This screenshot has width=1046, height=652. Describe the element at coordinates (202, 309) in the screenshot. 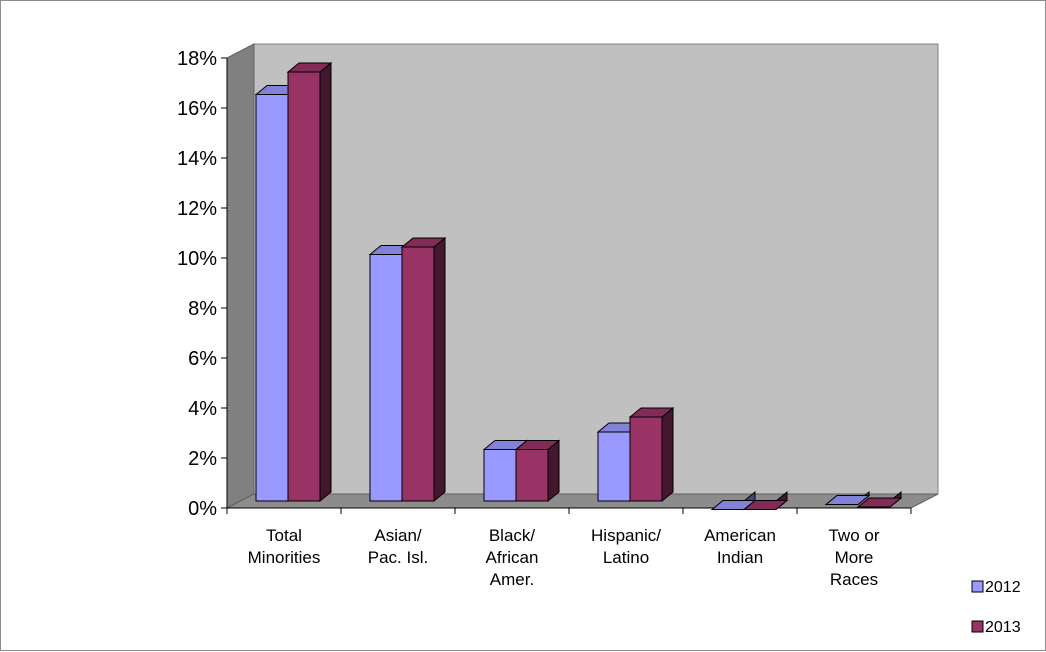

I see `y-tick-label: 8%` at that location.